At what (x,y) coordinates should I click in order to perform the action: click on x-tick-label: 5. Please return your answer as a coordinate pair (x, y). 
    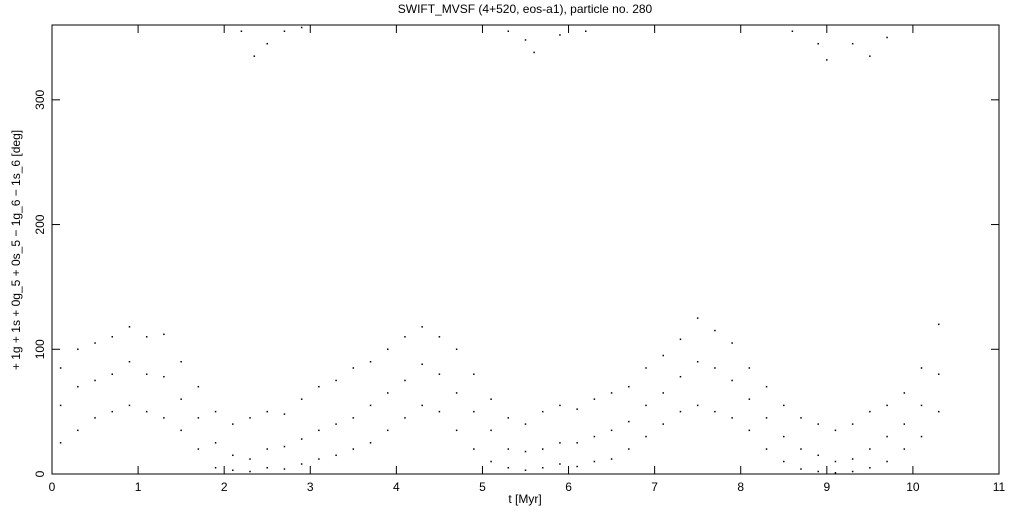
    Looking at the image, I should click on (482, 487).